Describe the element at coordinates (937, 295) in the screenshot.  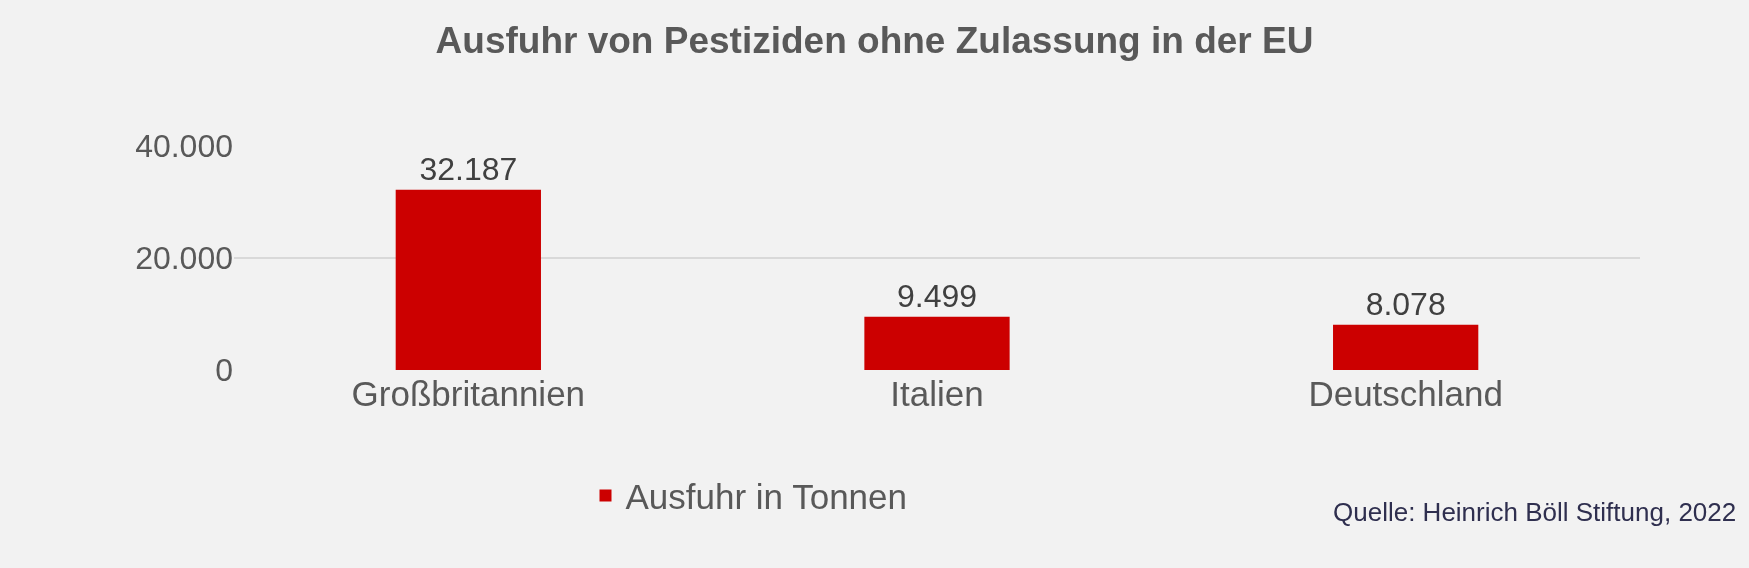
I see `data-label: 9.499` at that location.